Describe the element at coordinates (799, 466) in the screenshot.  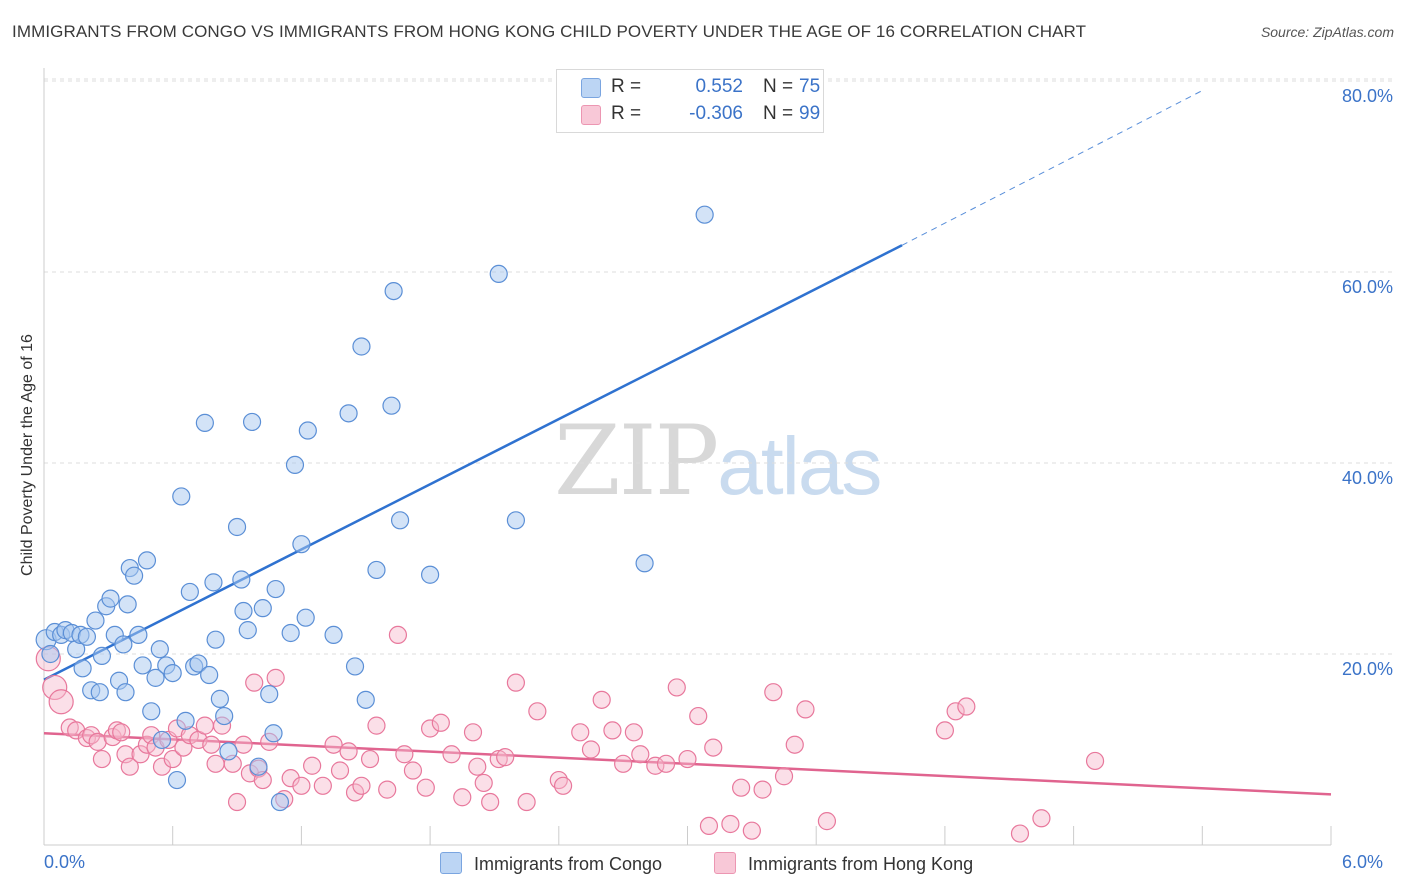
I see `watermark-atlas: atlas` at that location.